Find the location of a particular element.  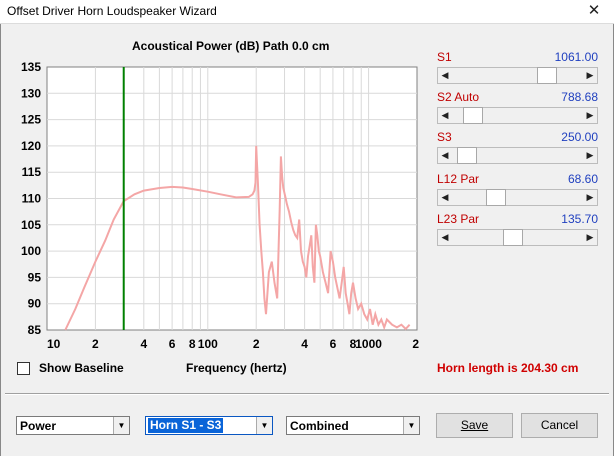

slider-value: 250.00 is located at coordinates (579, 137).